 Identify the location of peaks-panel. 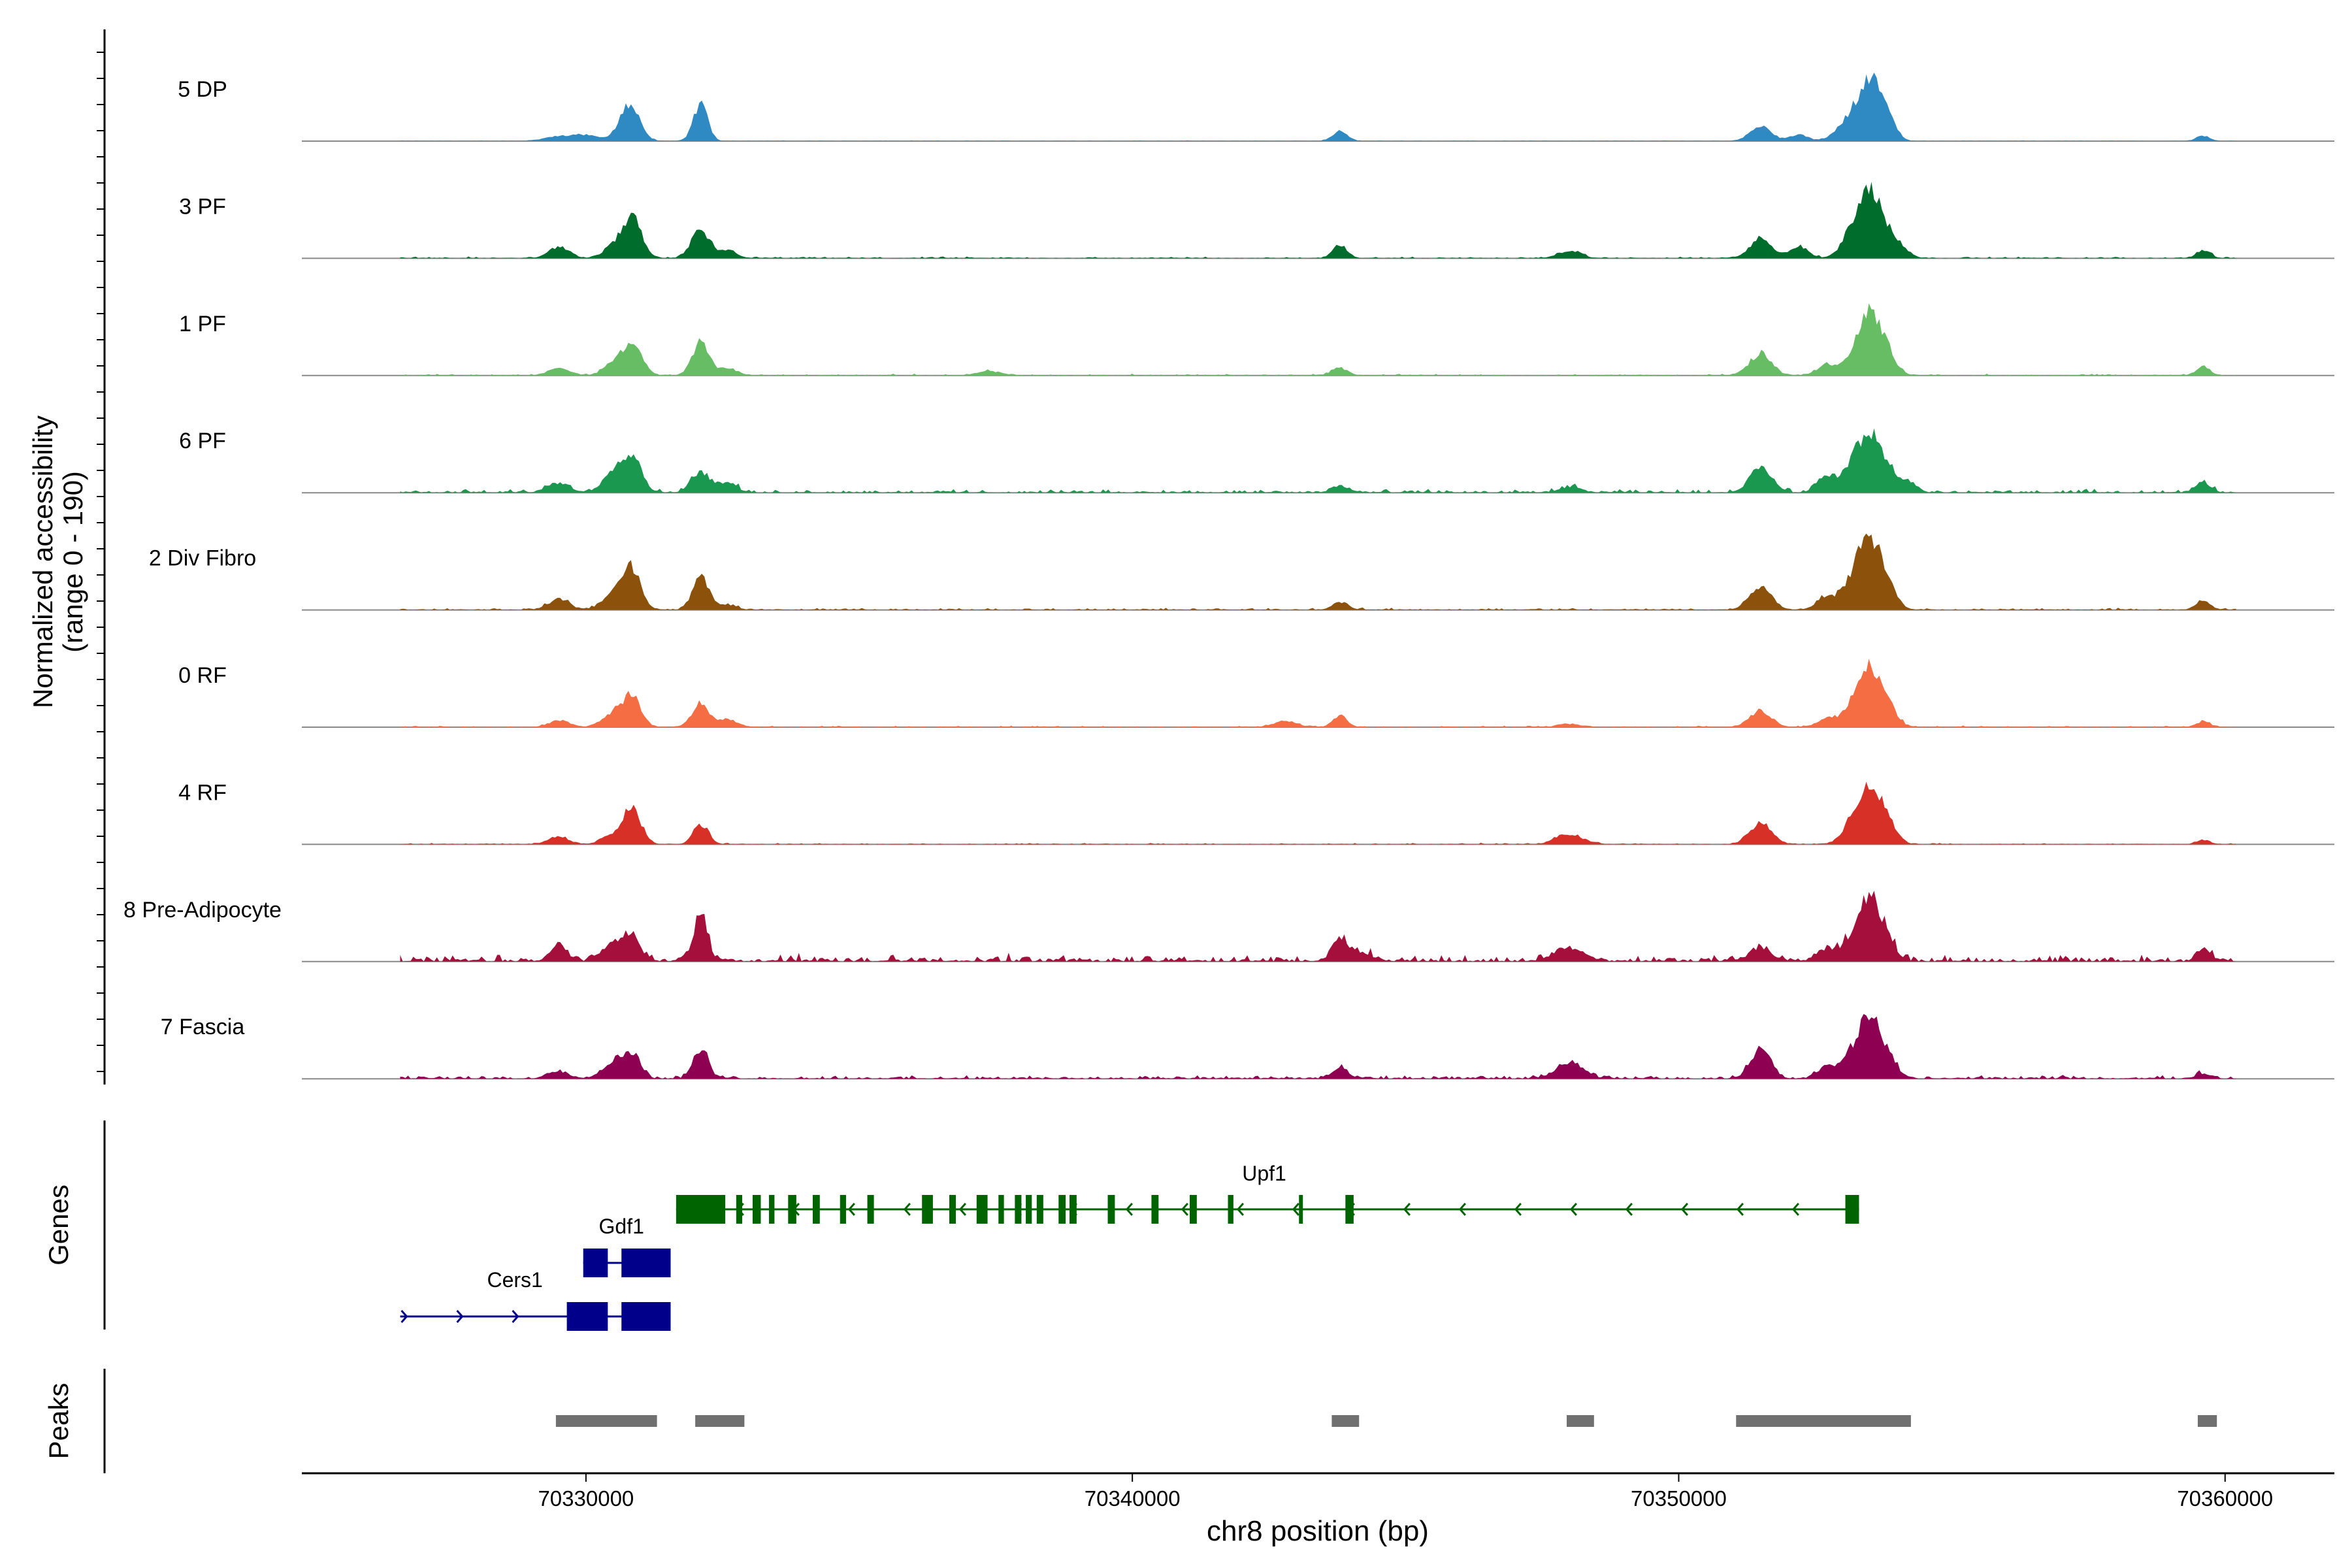
(1386, 1421).